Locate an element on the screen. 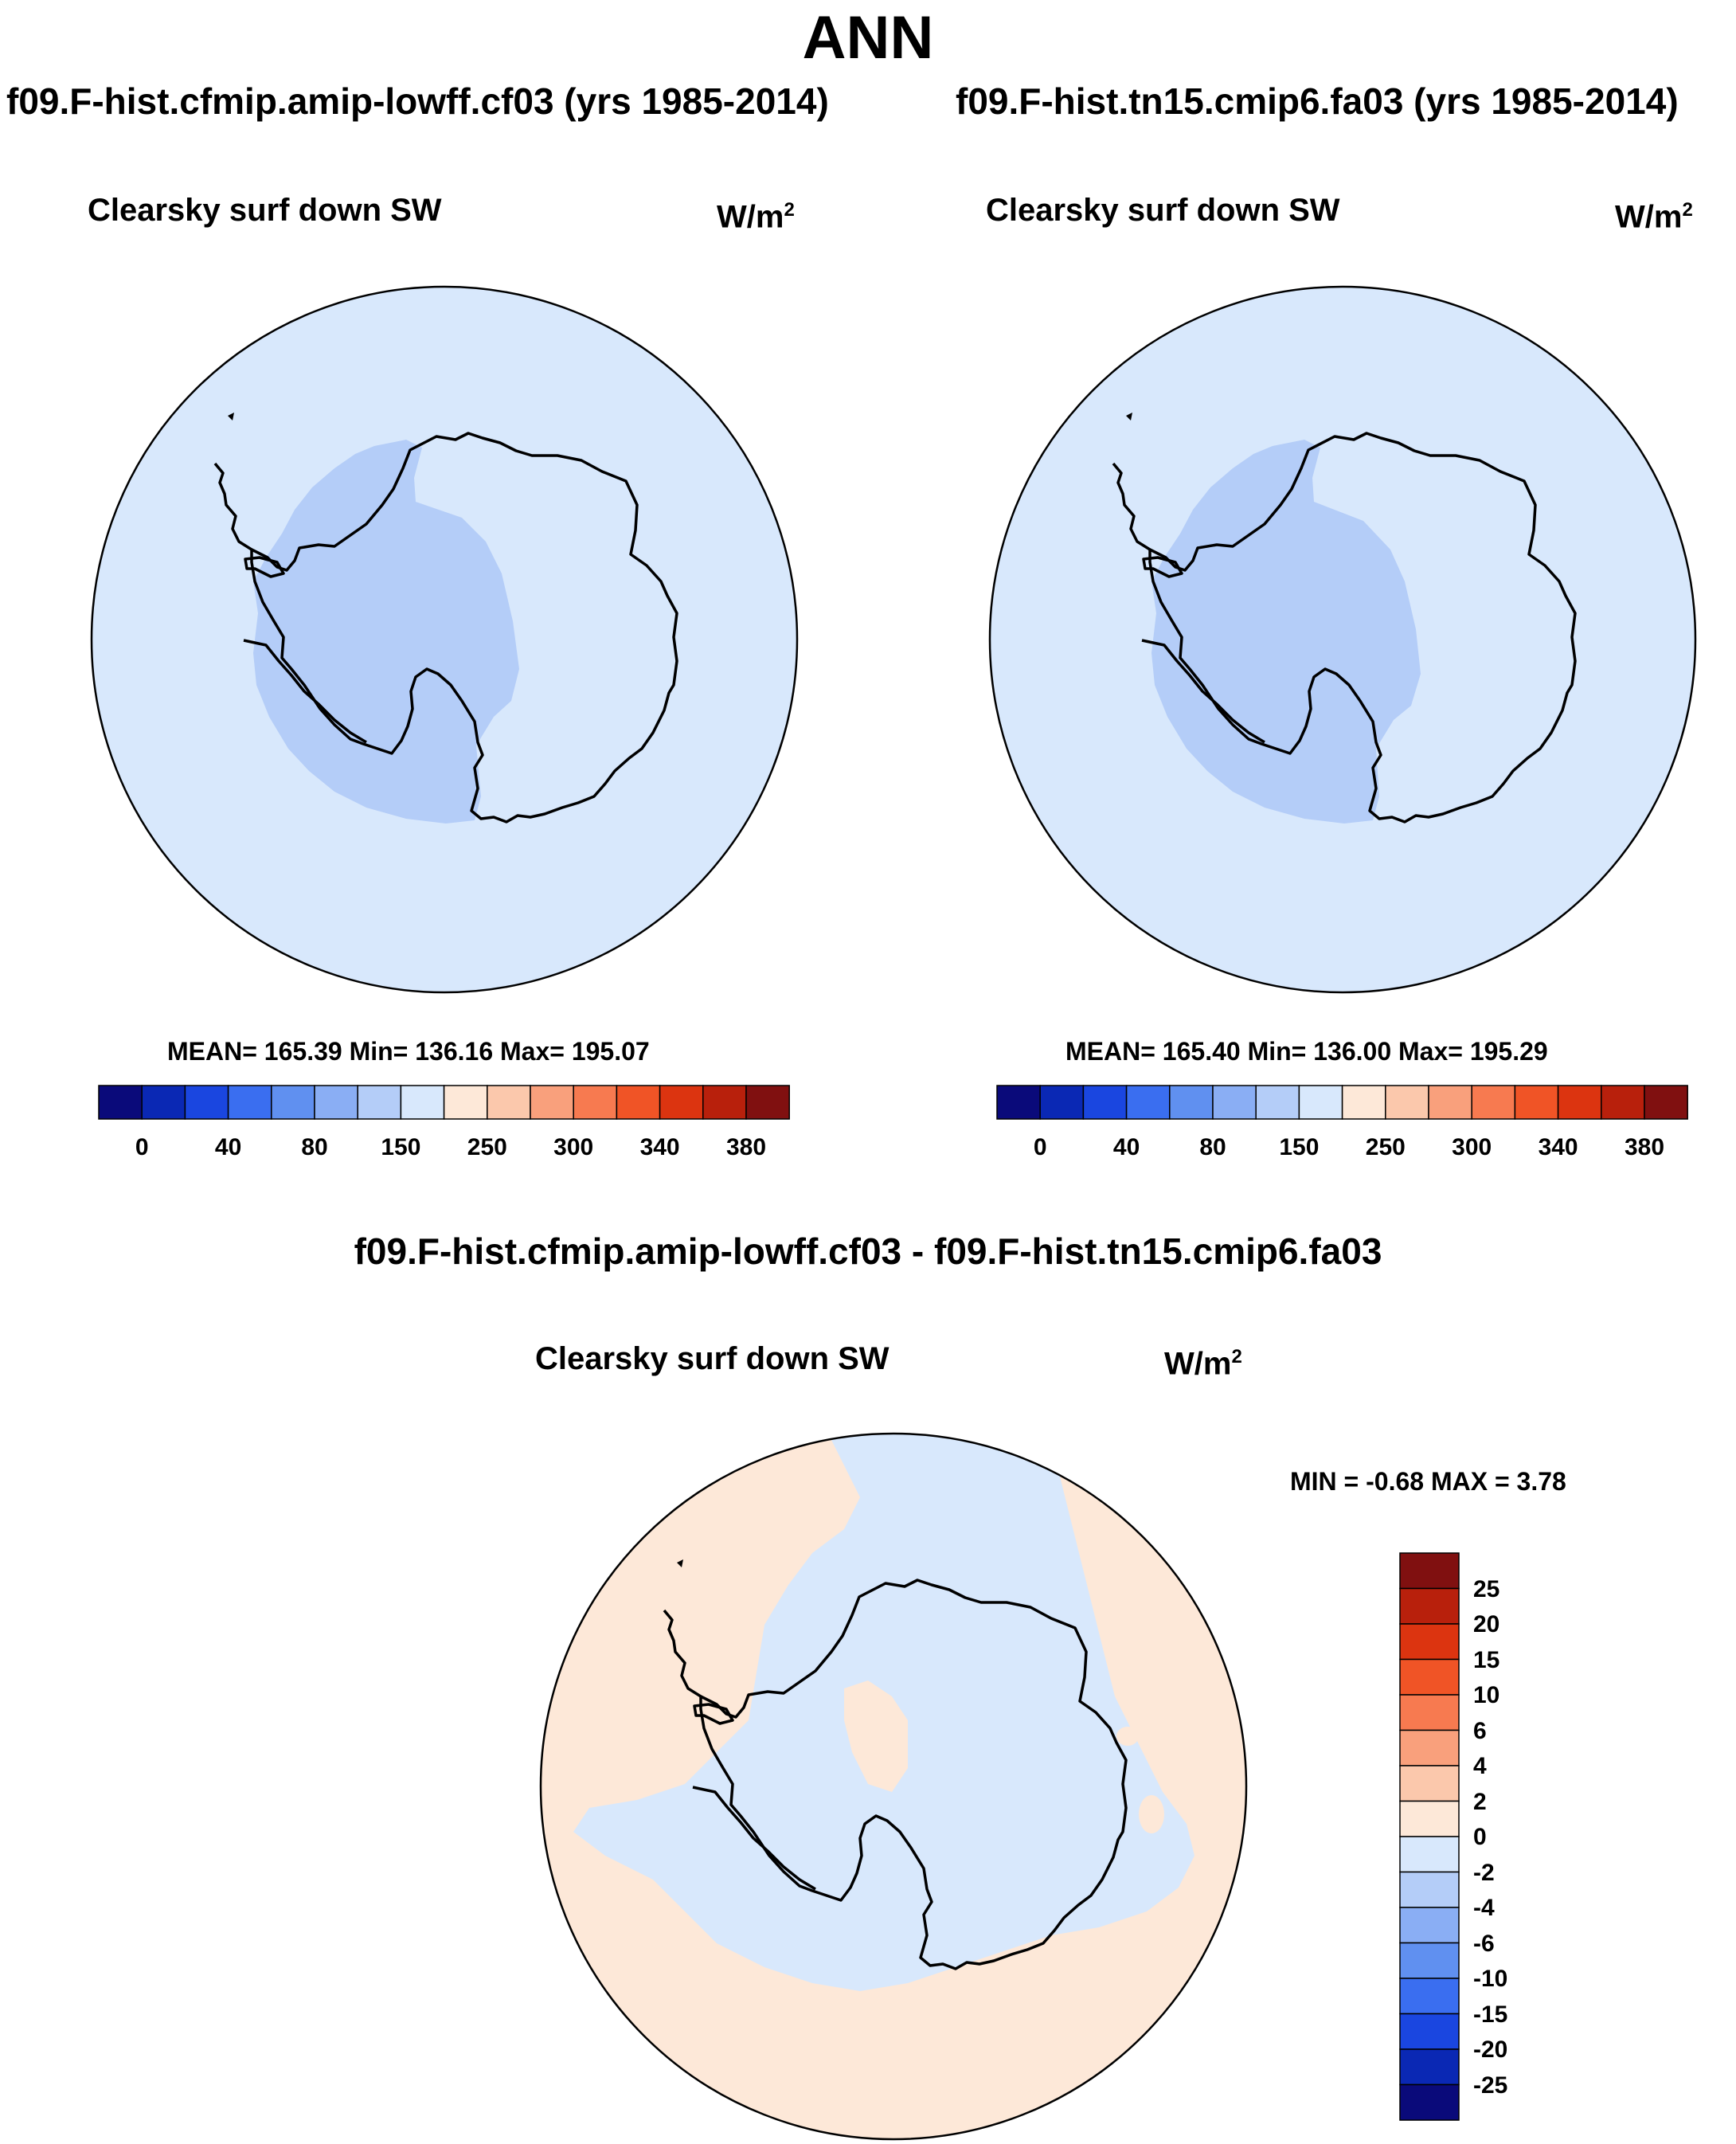 The width and height of the screenshot is (1736, 2144). units-left: W/m2 is located at coordinates (756, 217).